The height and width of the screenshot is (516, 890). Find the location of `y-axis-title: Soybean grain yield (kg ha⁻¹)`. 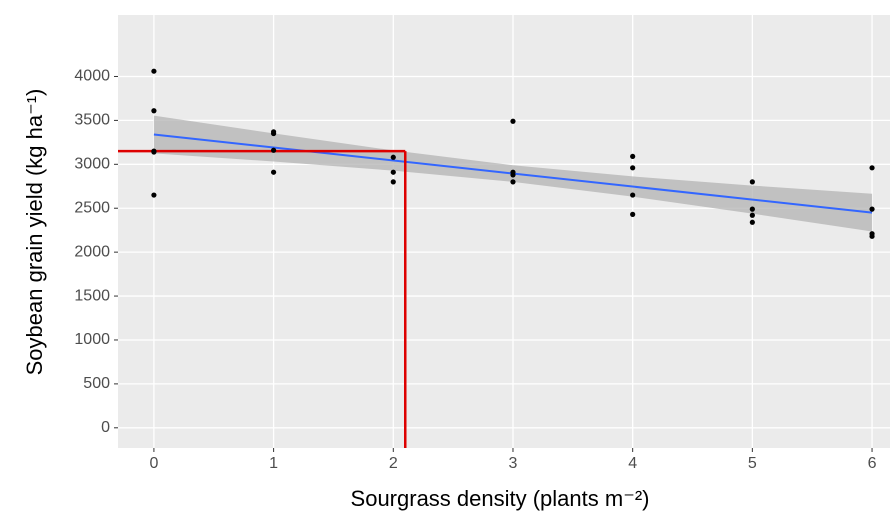

y-axis-title: Soybean grain yield (kg ha⁻¹) is located at coordinates (34, 232).